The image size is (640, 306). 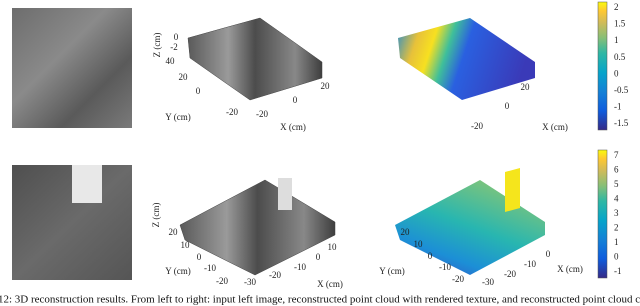 I want to click on colorbar-tick-label: 3, so click(x=616, y=213).